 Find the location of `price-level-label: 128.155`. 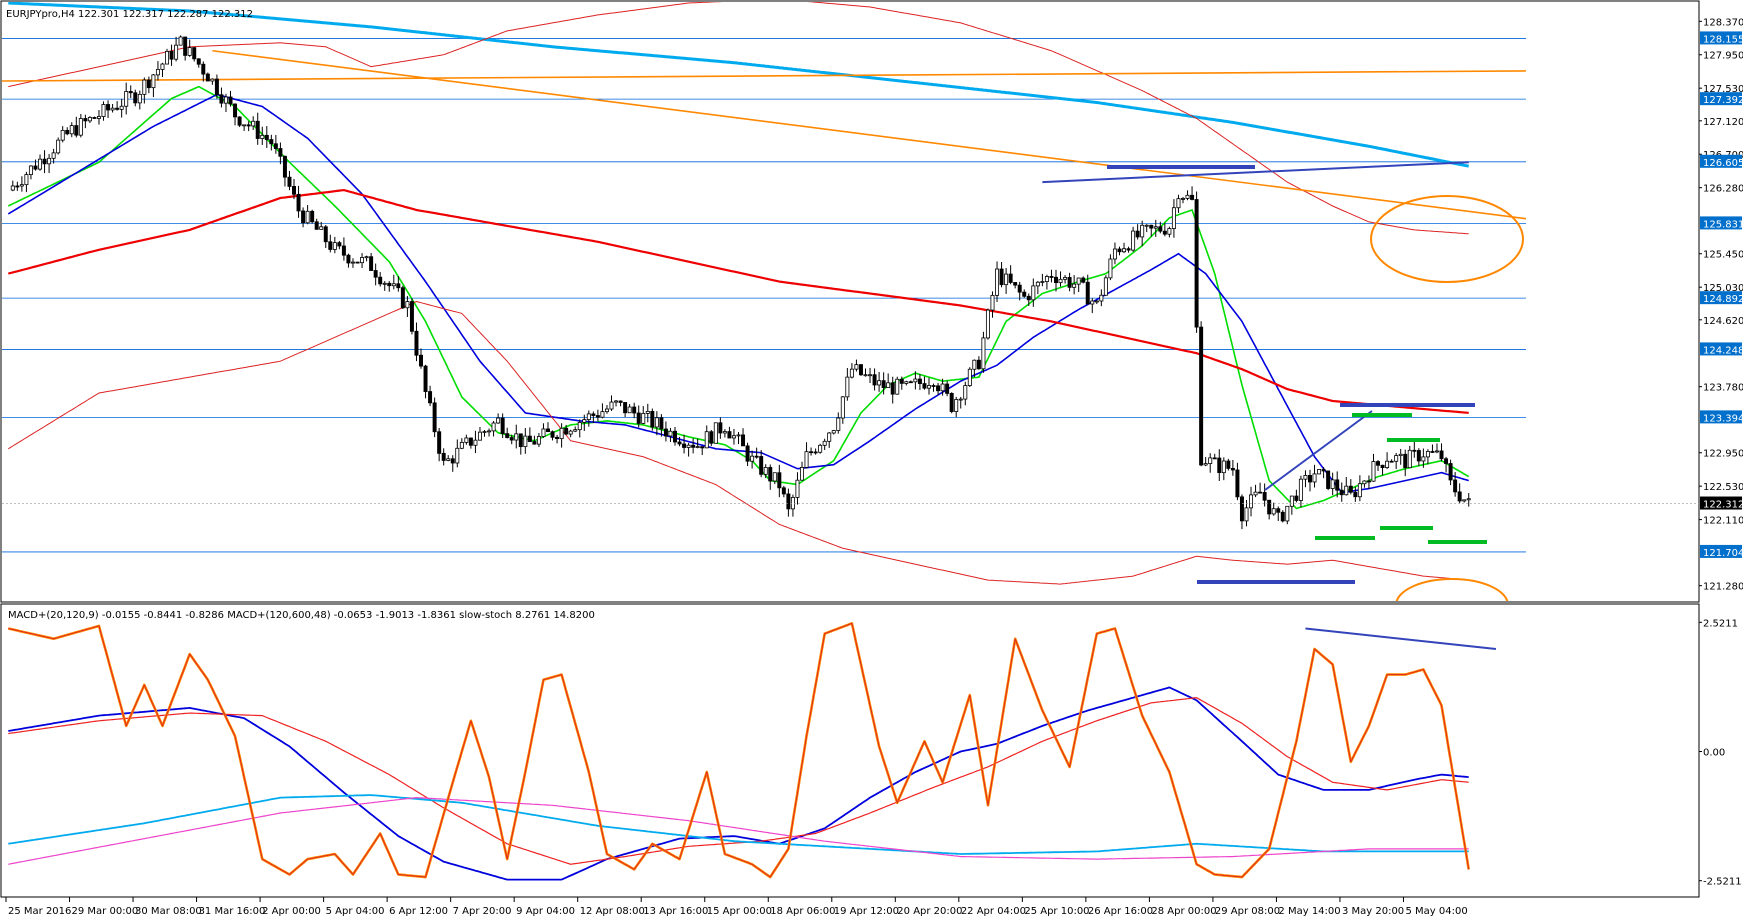

price-level-label: 128.155 is located at coordinates (1723, 39).